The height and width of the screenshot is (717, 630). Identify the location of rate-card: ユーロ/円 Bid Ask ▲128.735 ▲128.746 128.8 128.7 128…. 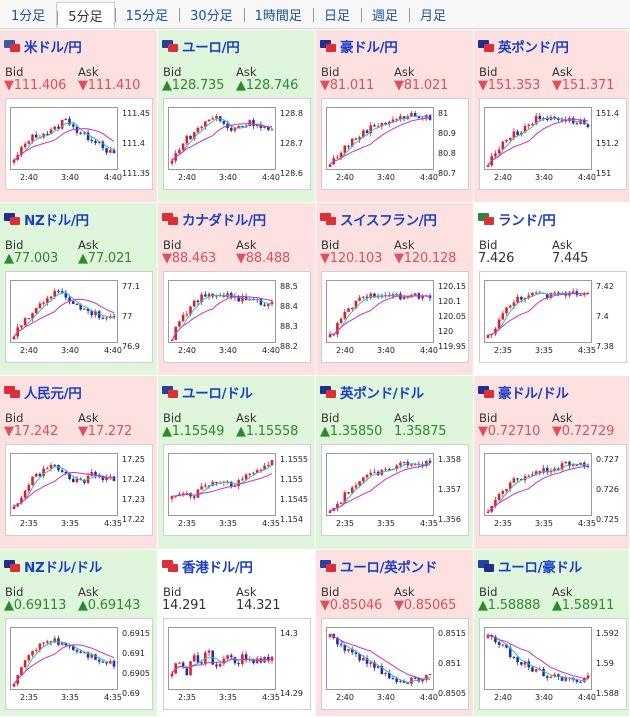
(237, 116).